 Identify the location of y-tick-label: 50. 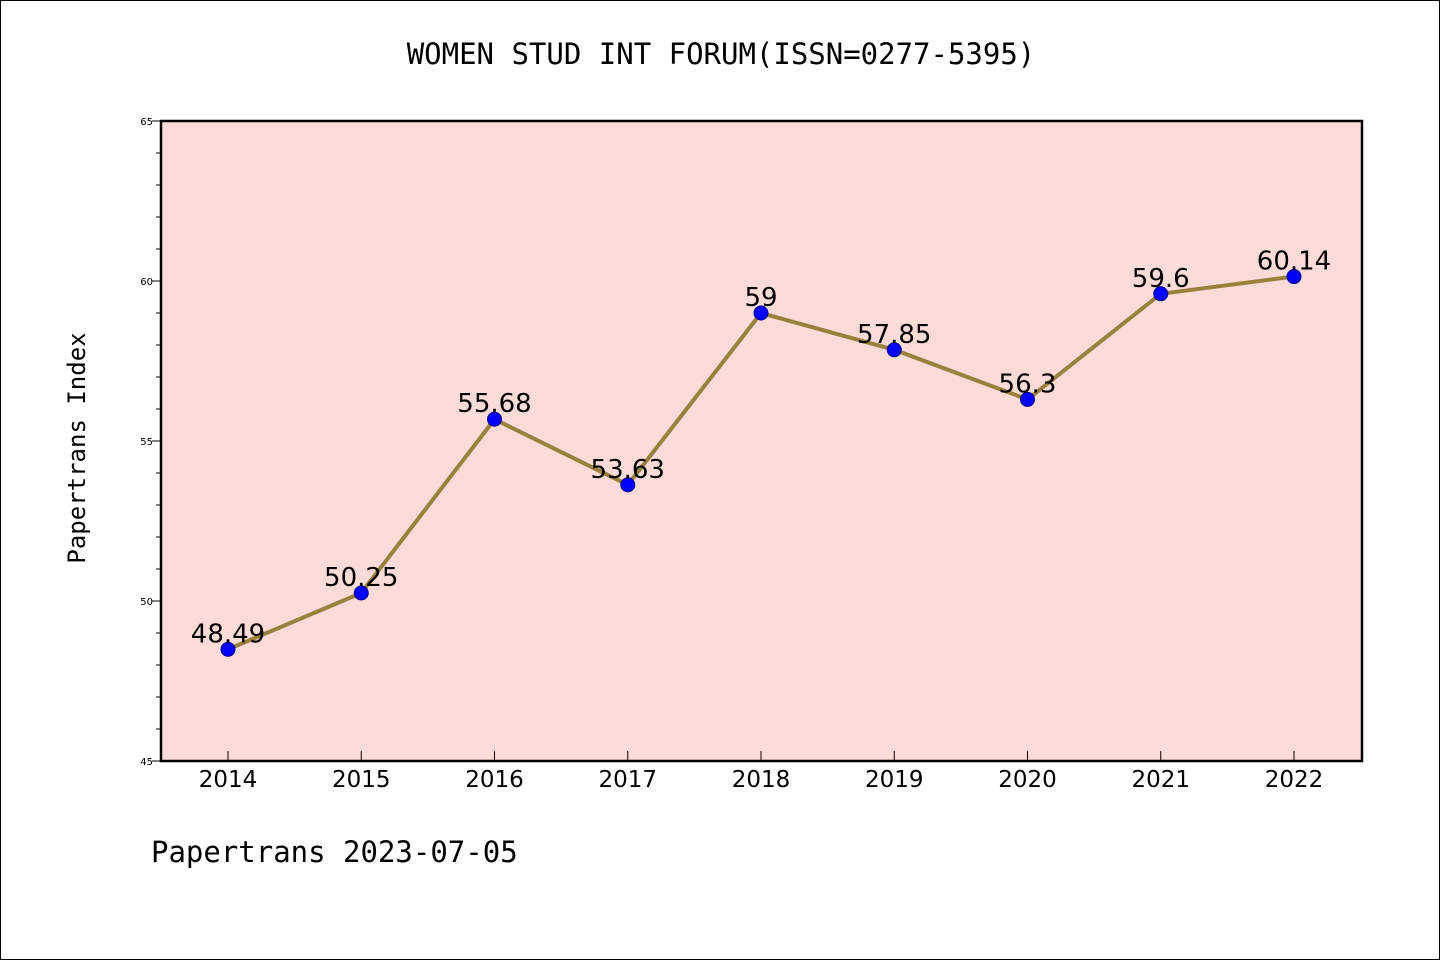
(146, 602).